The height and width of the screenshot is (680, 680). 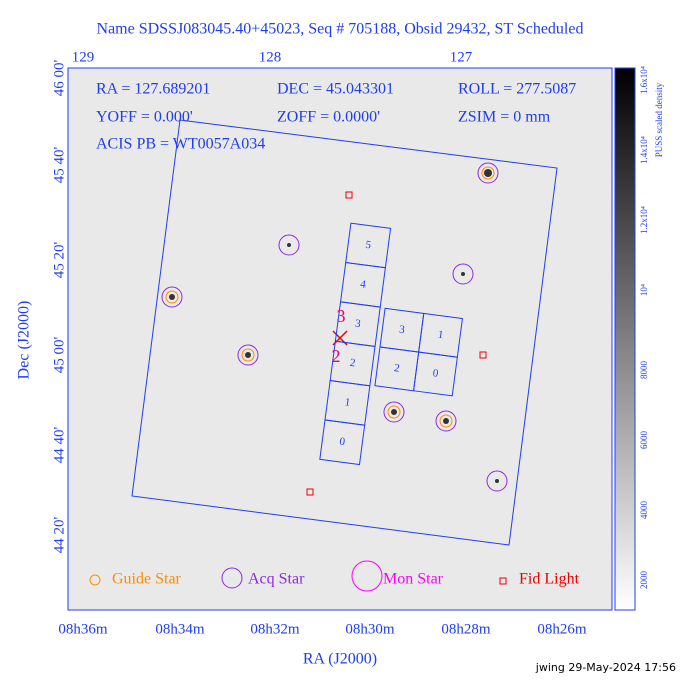 What do you see at coordinates (335, 89) in the screenshot?
I see `info-text: DEC = 45.043301` at bounding box center [335, 89].